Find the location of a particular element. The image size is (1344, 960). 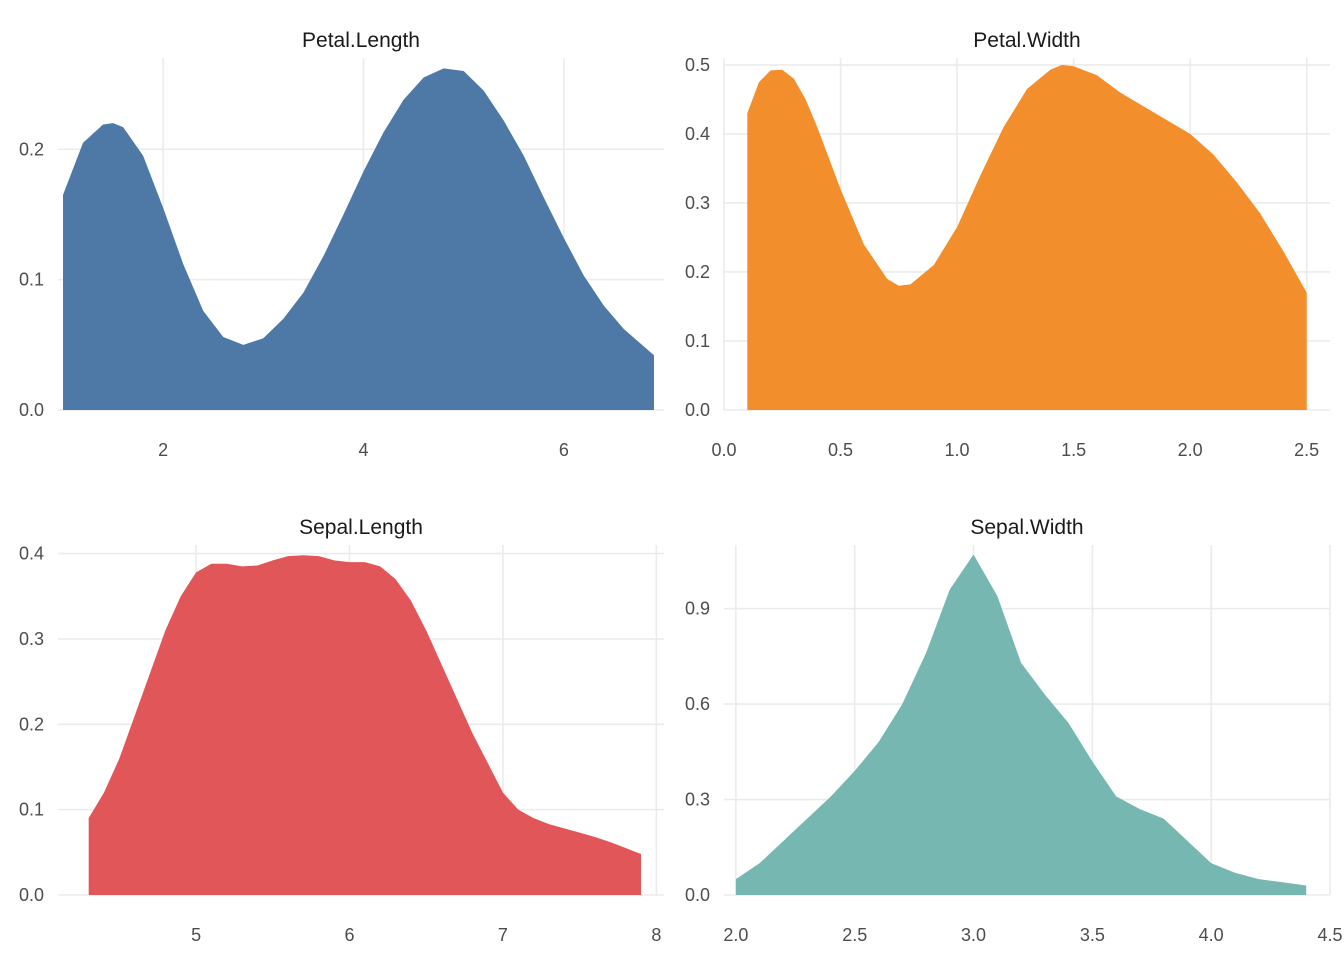

x-tick-label: 2 is located at coordinates (163, 450).